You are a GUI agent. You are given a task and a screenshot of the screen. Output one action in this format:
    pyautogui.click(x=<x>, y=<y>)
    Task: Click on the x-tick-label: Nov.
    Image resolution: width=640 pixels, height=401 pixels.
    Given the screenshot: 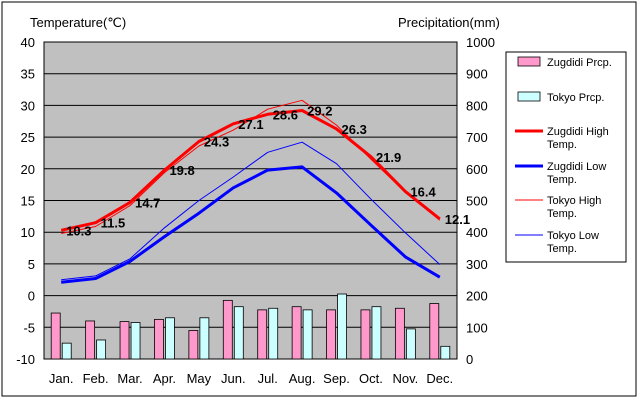 What is the action you would take?
    pyautogui.click(x=405, y=378)
    